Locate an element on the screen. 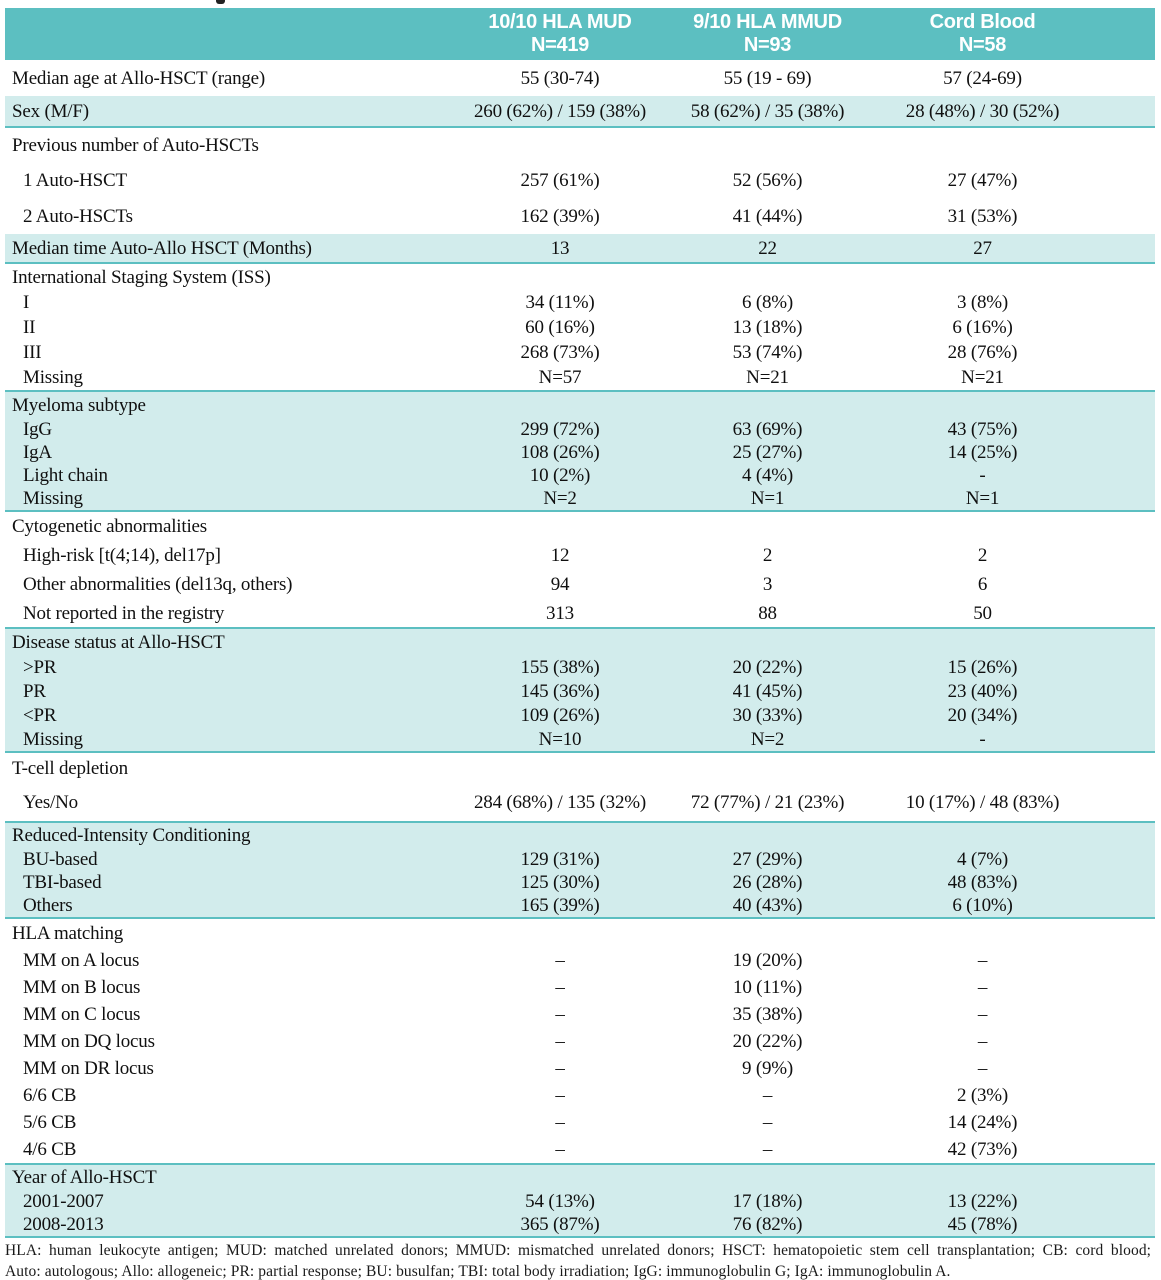 The image size is (1161, 1280). table-row: Other abnormalities (del13q, others) 94 3 6 is located at coordinates (580, 584).